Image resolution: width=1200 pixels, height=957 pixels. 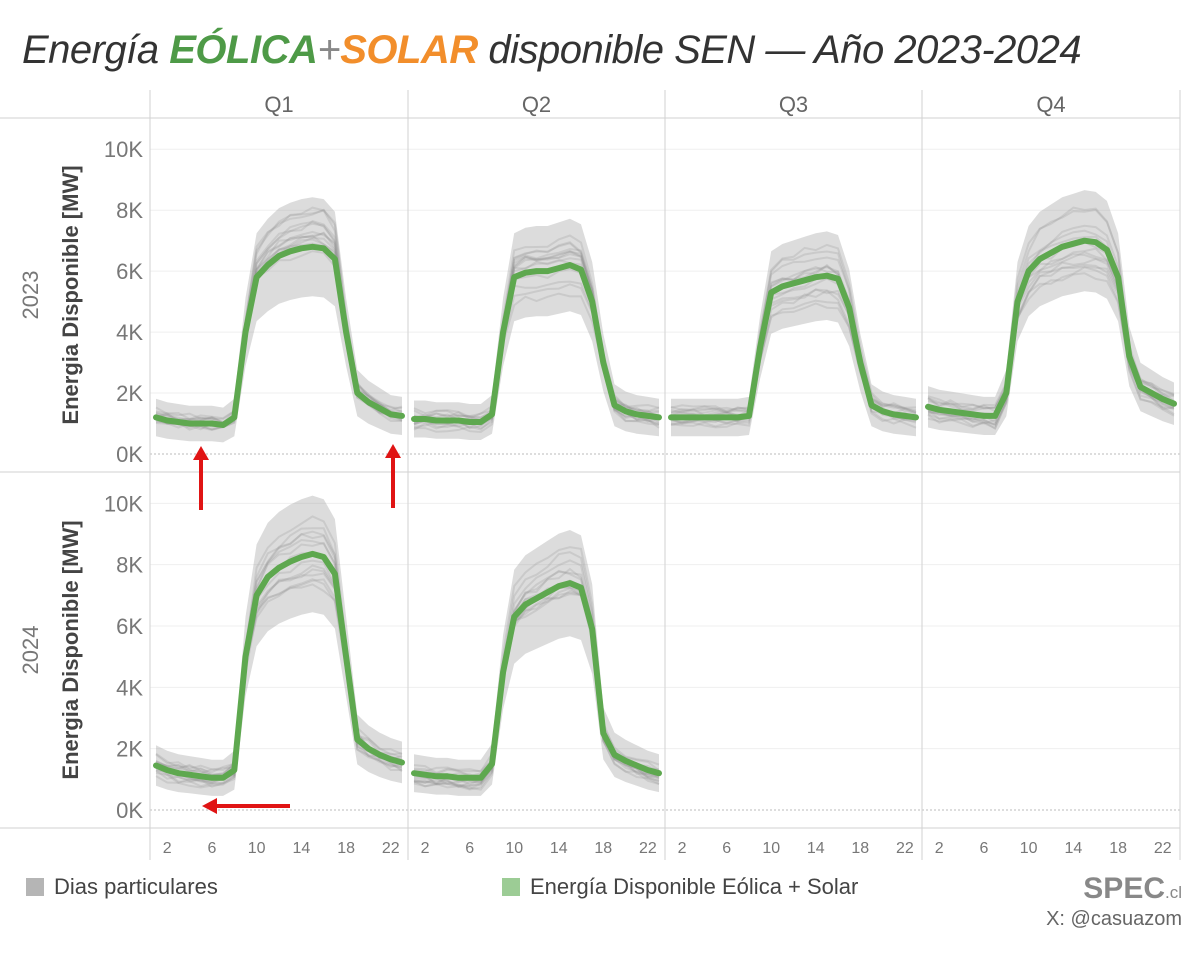 What do you see at coordinates (1163, 848) in the screenshot?
I see `x-tick-label-q4-22: 22` at bounding box center [1163, 848].